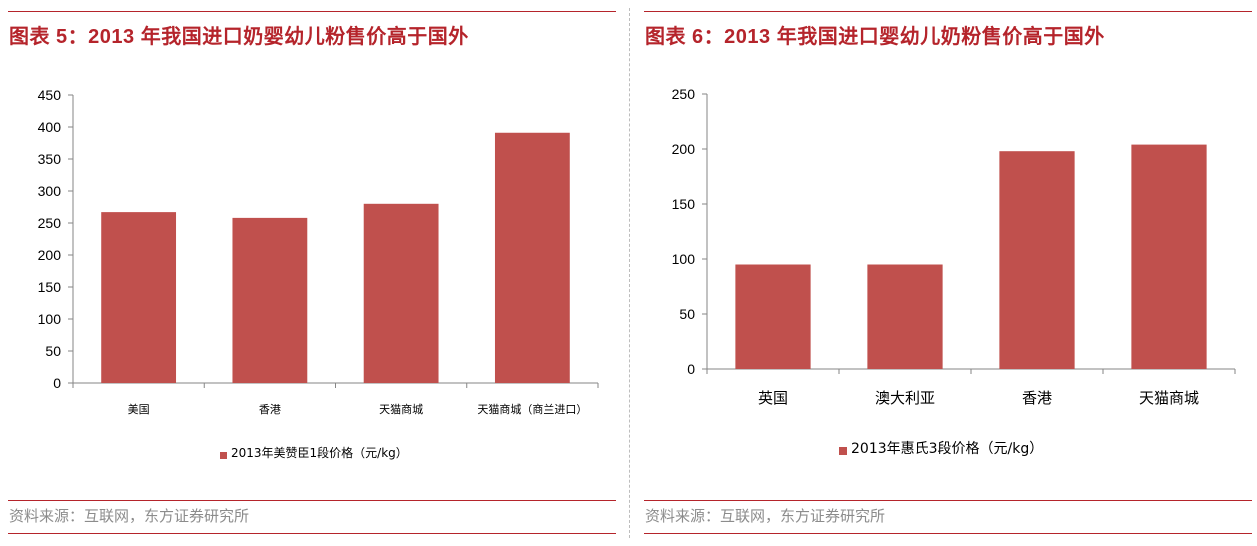  What do you see at coordinates (319, 452) in the screenshot?
I see `legend-label: 2013年美赞臣1段价格（元/kg）` at bounding box center [319, 452].